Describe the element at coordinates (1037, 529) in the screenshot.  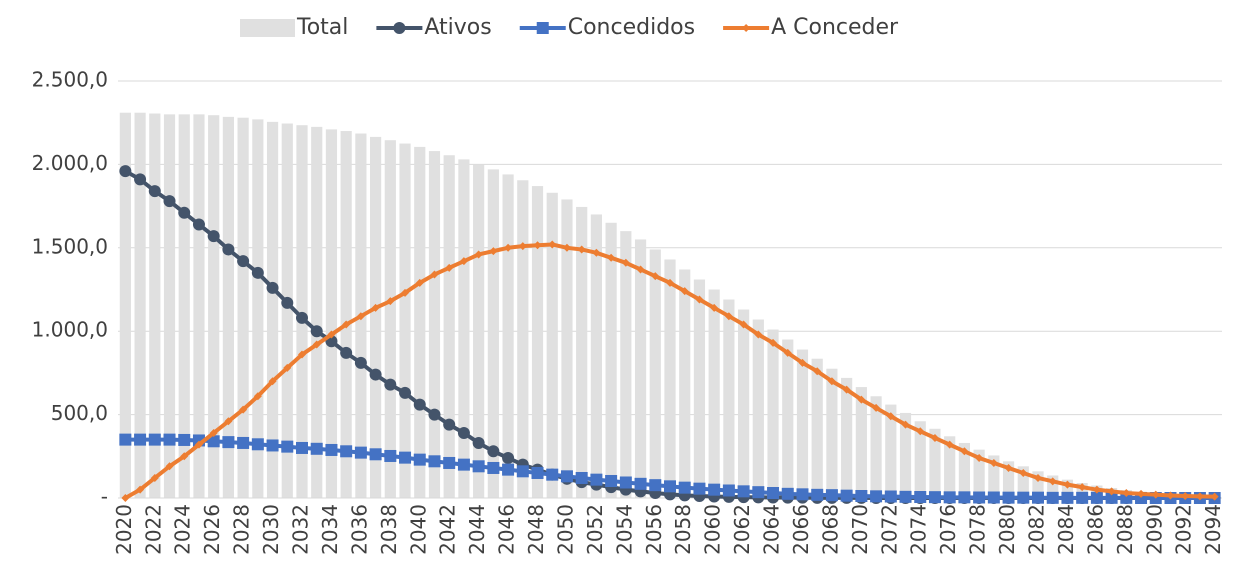
I see `x-tick-label: 2082` at that location.